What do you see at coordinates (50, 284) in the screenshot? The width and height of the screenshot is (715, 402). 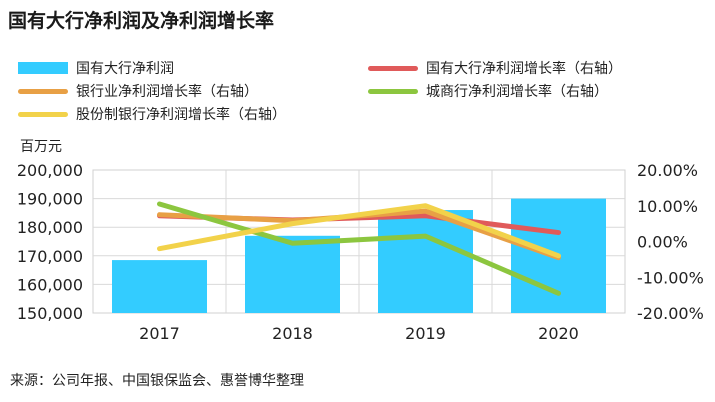 I see `left-tick-label: 160,000` at bounding box center [50, 284].